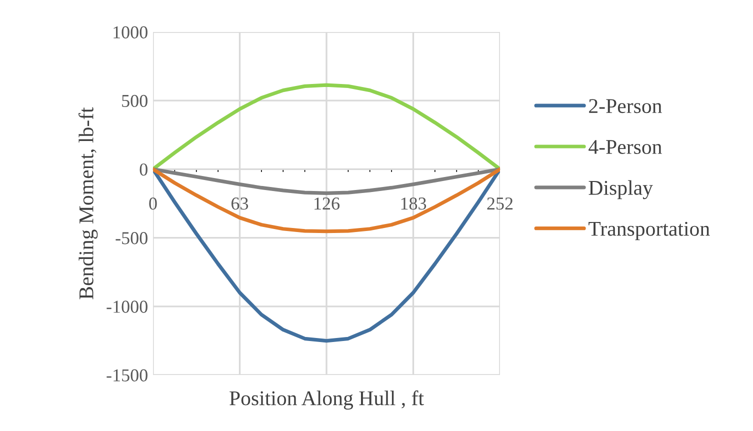 This screenshot has width=753, height=431. What do you see at coordinates (153, 204) in the screenshot?
I see `x-tick-label: 0` at bounding box center [153, 204].